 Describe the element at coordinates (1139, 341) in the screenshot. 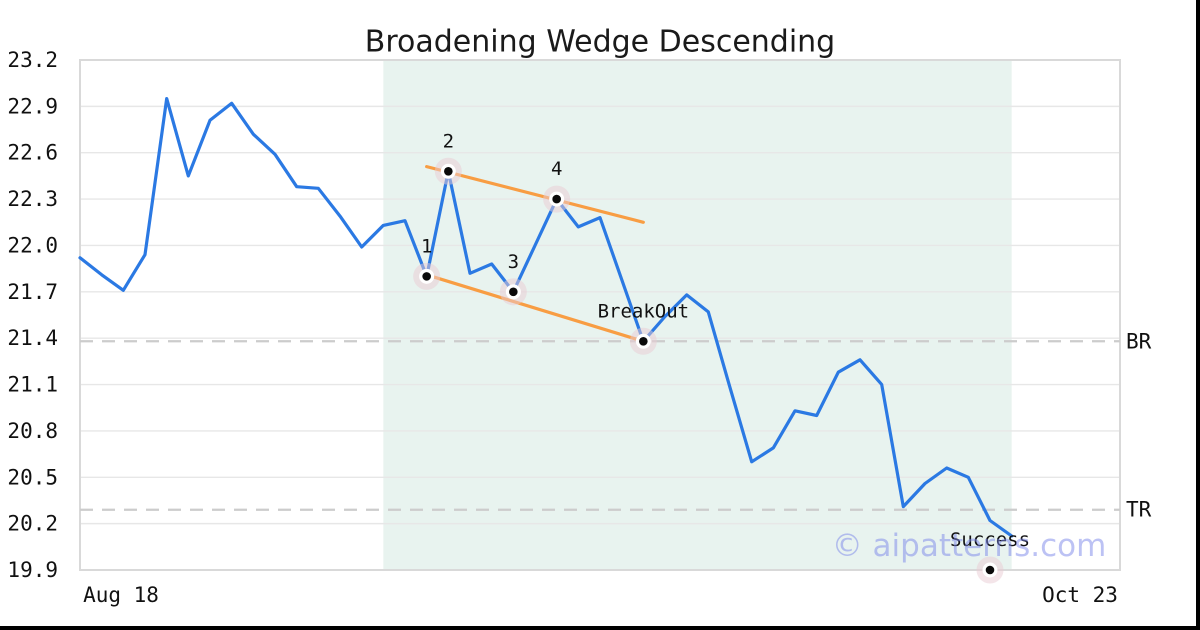

I see `level-label-br: BR` at that location.